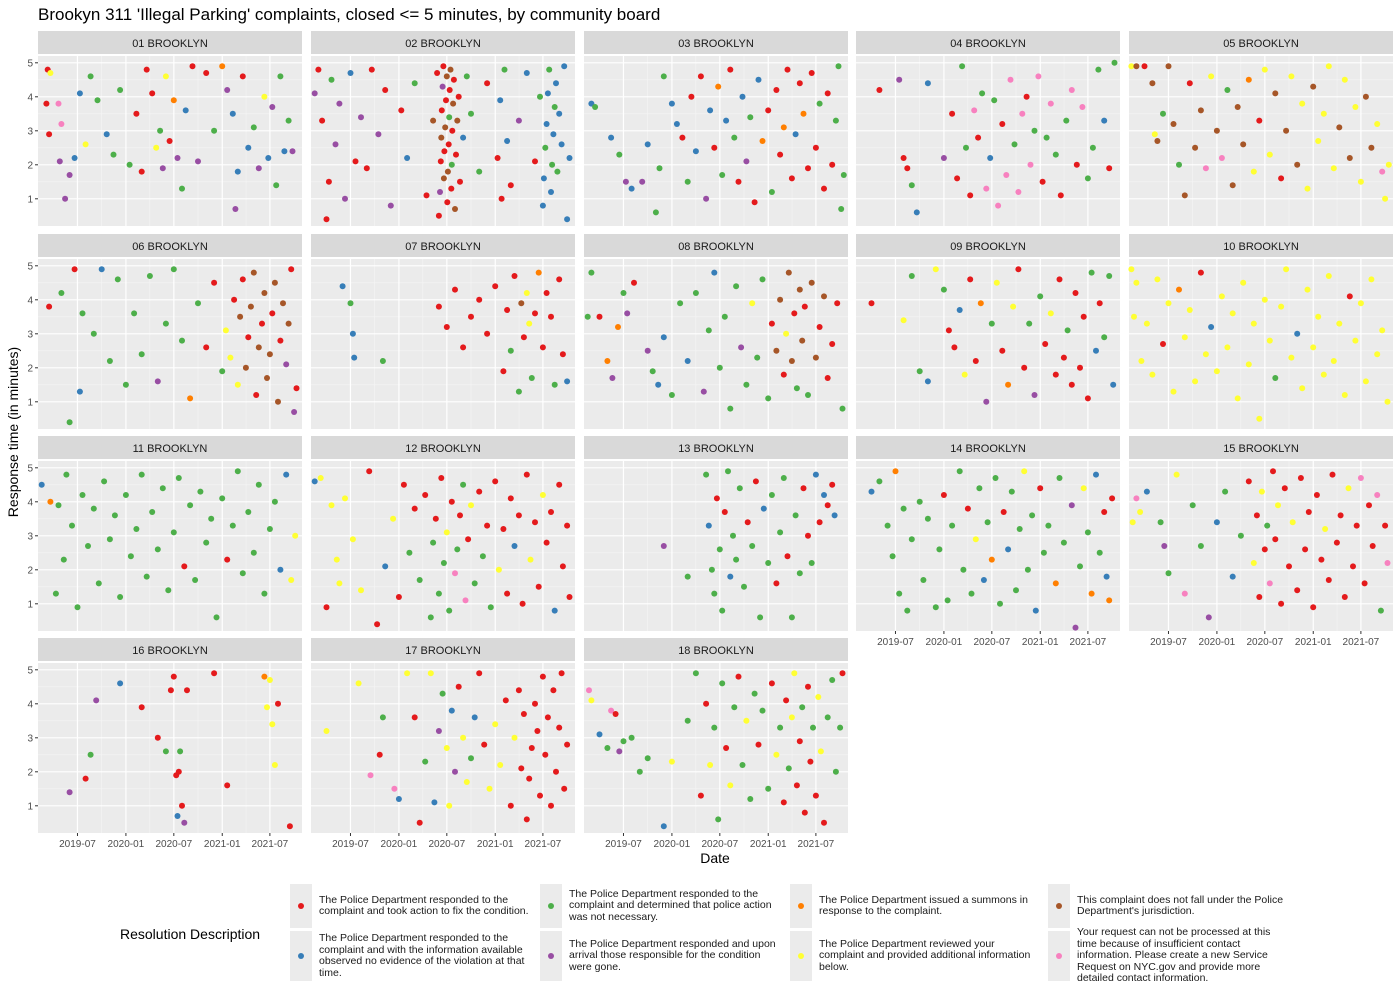 This screenshot has height=1000, width=1400. I want to click on facet-strip-label: 05 BROOKLYN, so click(1261, 44).